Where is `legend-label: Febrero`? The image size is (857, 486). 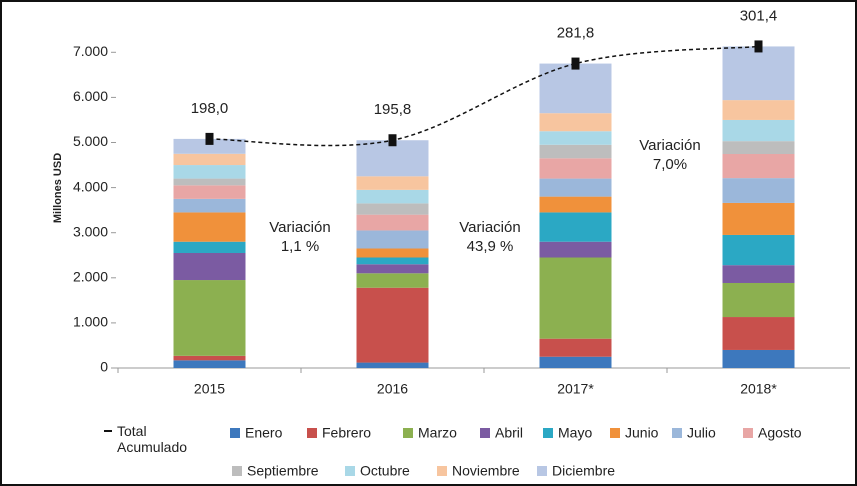
legend-label: Febrero is located at coordinates (346, 433).